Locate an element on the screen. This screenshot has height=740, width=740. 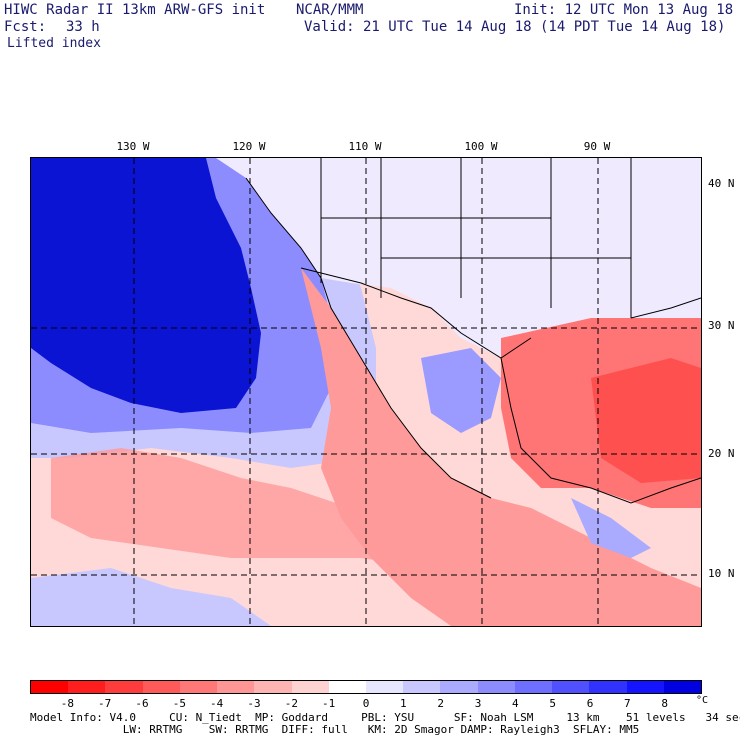
colorbar-tick: 1 is located at coordinates (403, 703).